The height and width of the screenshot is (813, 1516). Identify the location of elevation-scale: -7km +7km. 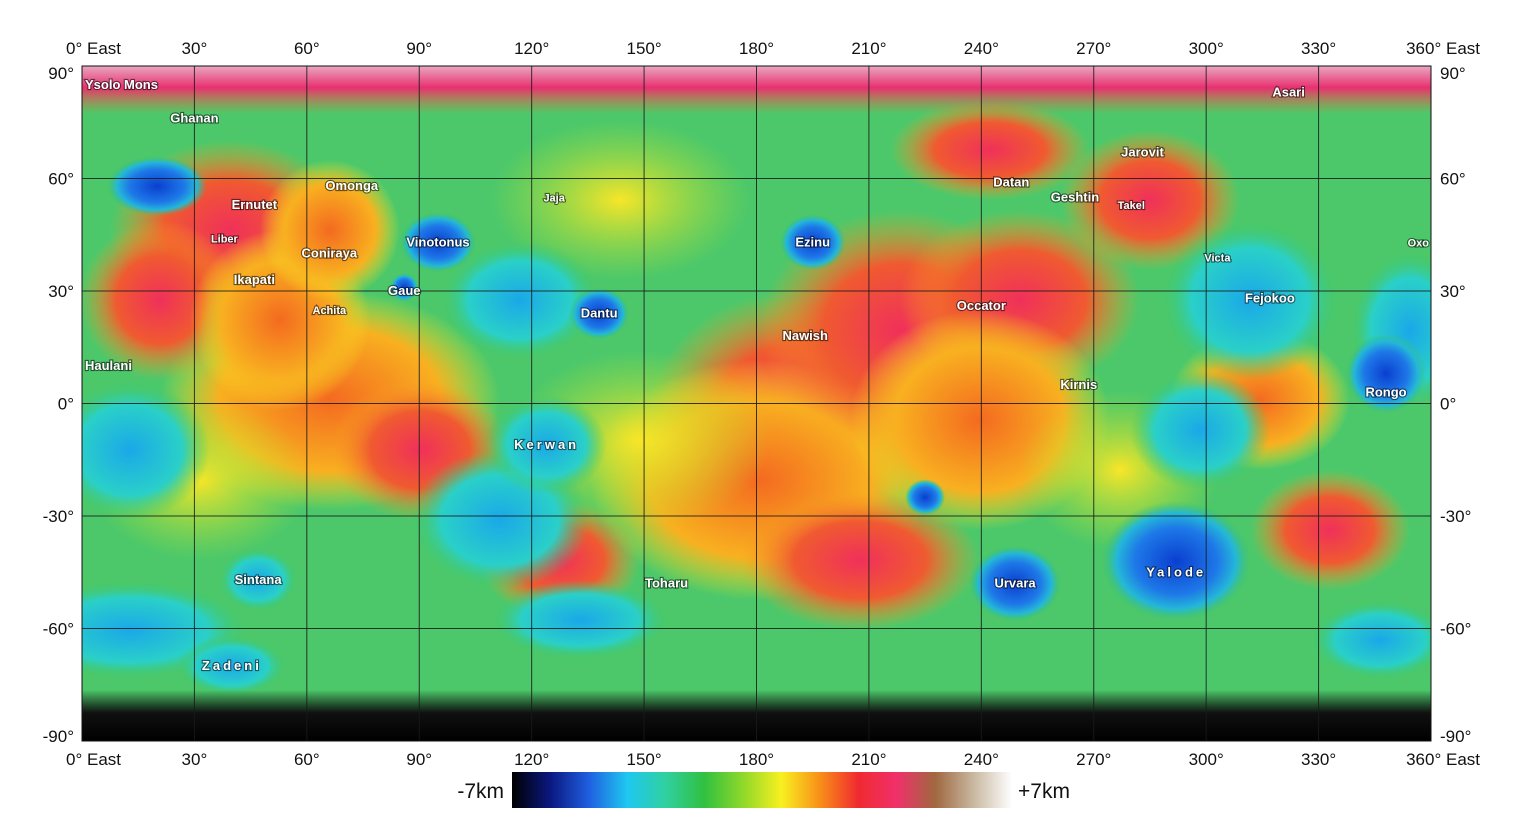
(763, 790).